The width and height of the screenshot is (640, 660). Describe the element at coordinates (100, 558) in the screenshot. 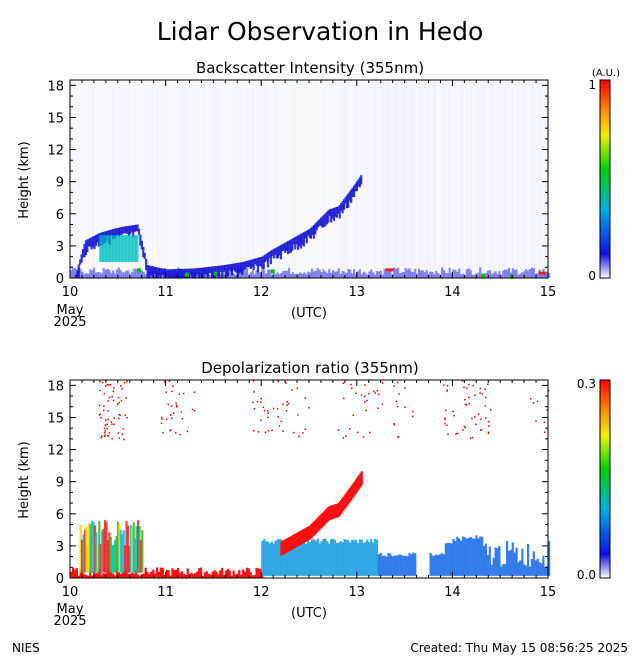

I see `depolarization-mixed-layer` at that location.